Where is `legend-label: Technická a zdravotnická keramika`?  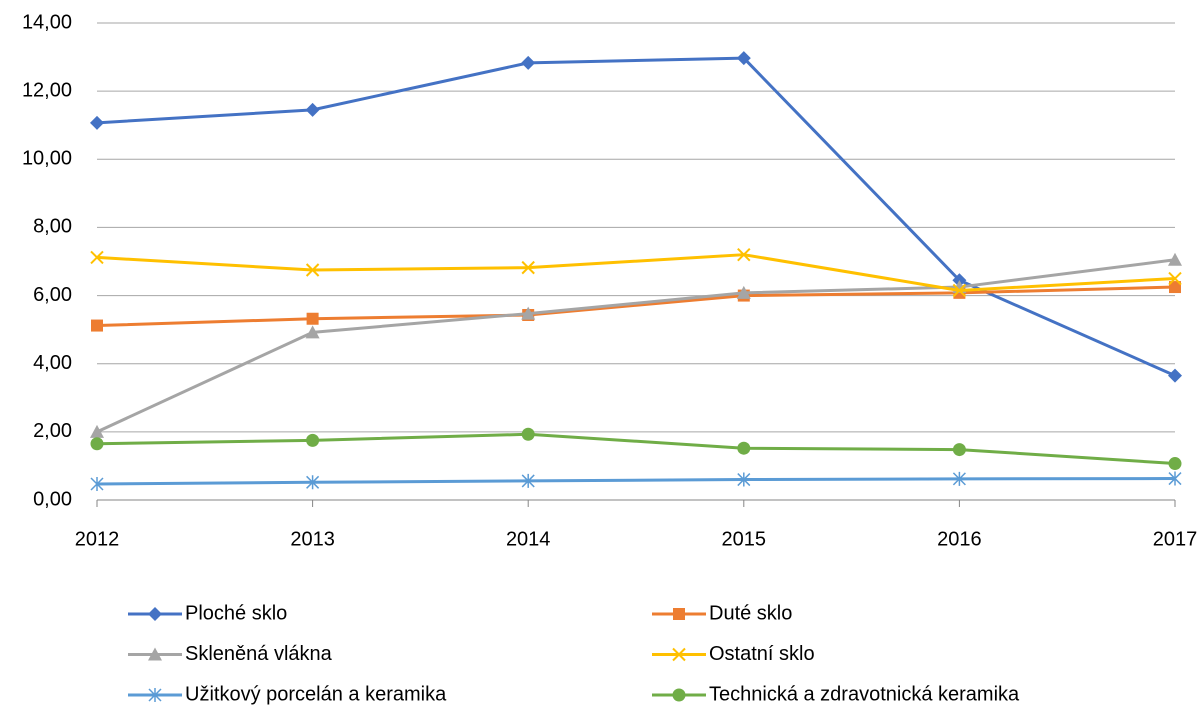
legend-label: Technická a zdravotnická keramika is located at coordinates (864, 694).